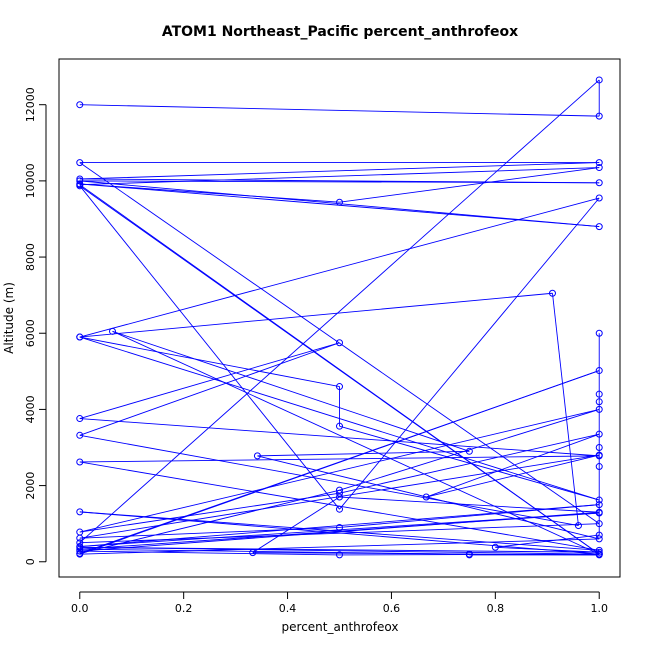  What do you see at coordinates (392, 608) in the screenshot?
I see `x-tick-label: 0.6` at bounding box center [392, 608].